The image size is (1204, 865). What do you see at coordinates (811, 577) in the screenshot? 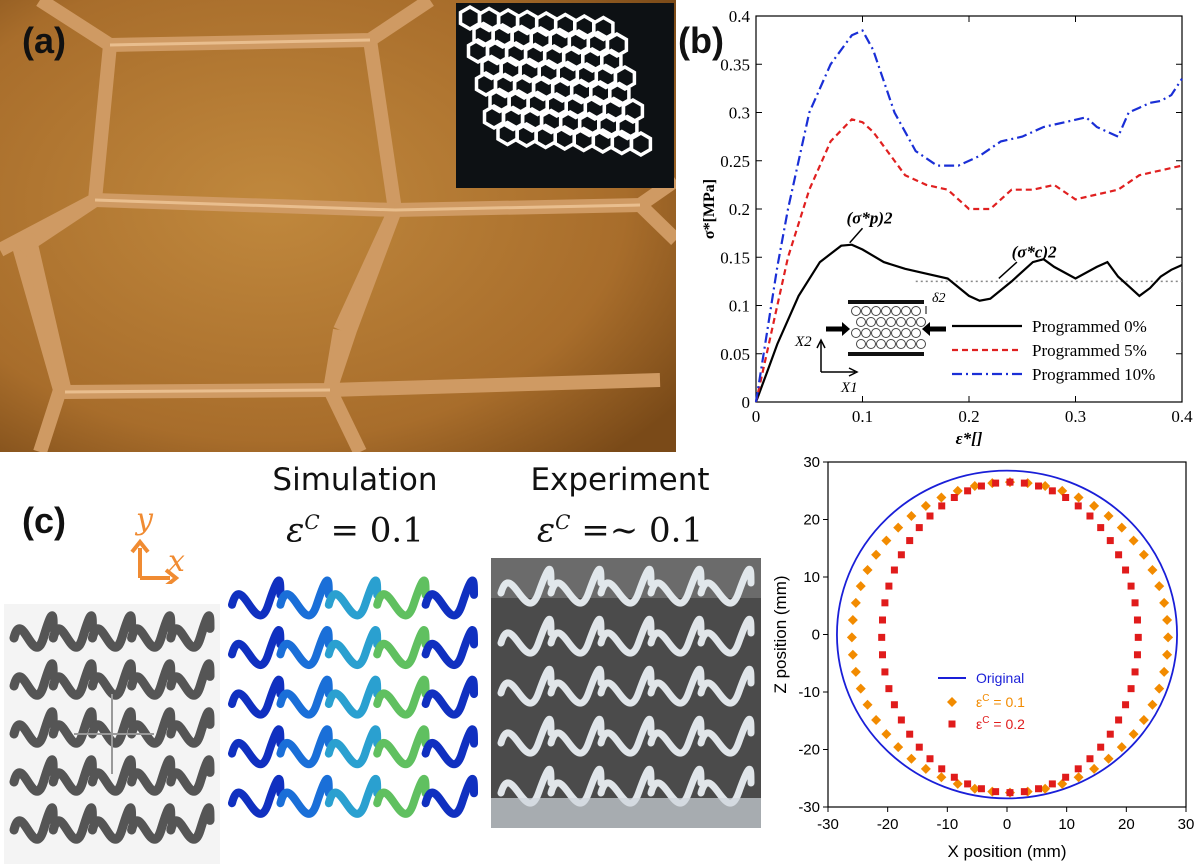
I see `y-tick-label: 10` at bounding box center [811, 577].